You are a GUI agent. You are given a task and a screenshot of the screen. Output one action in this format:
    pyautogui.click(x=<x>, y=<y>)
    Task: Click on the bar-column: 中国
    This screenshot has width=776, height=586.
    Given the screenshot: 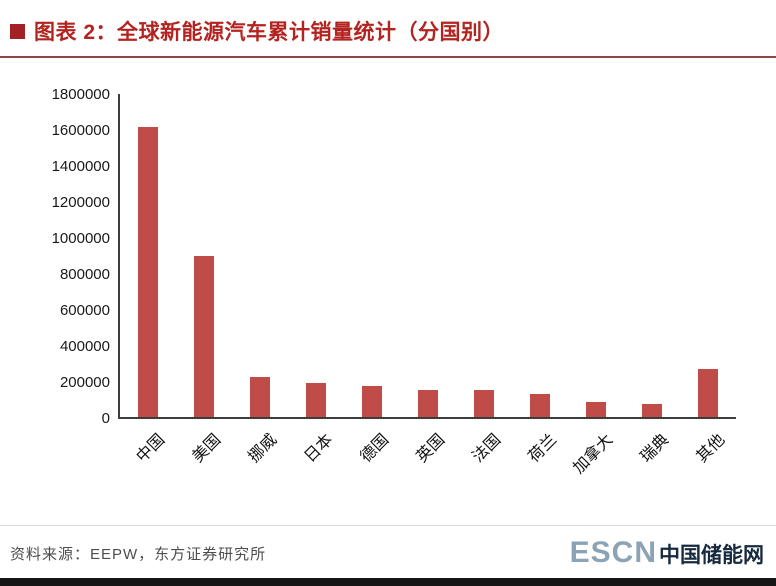 What is the action you would take?
    pyautogui.click(x=148, y=280)
    